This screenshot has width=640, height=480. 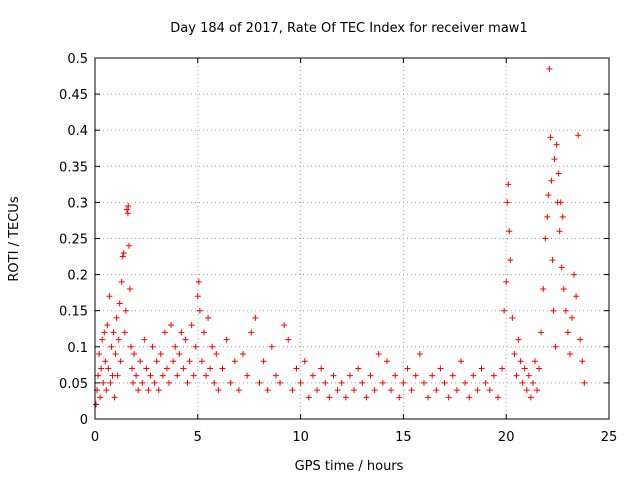 What do you see at coordinates (73, 312) in the screenshot?
I see `y-tick-label: 0.15` at bounding box center [73, 312].